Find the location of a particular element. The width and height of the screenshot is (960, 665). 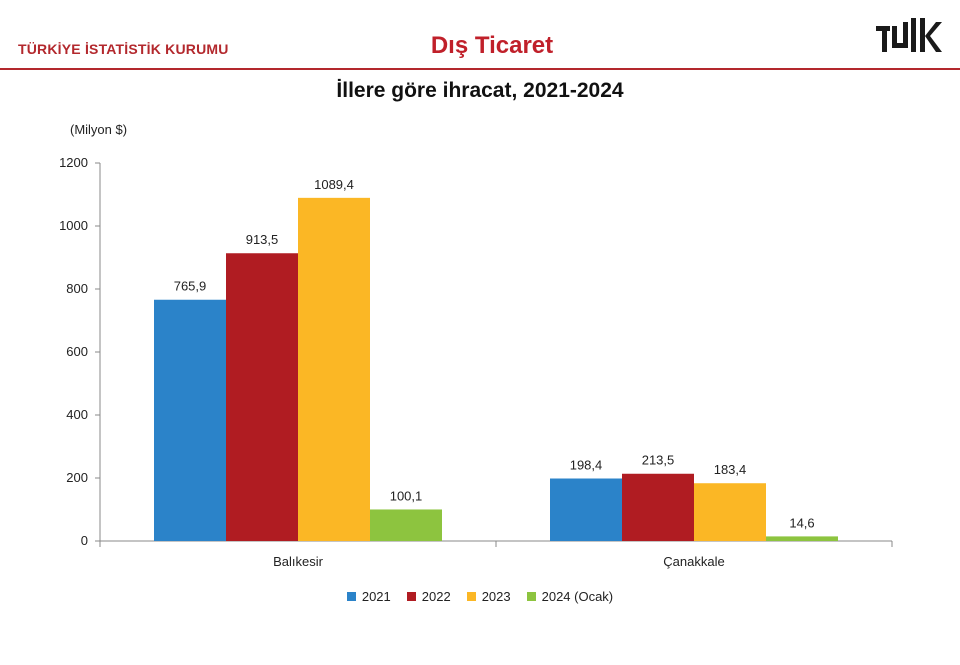

data-label: 1089,4 is located at coordinates (334, 184).